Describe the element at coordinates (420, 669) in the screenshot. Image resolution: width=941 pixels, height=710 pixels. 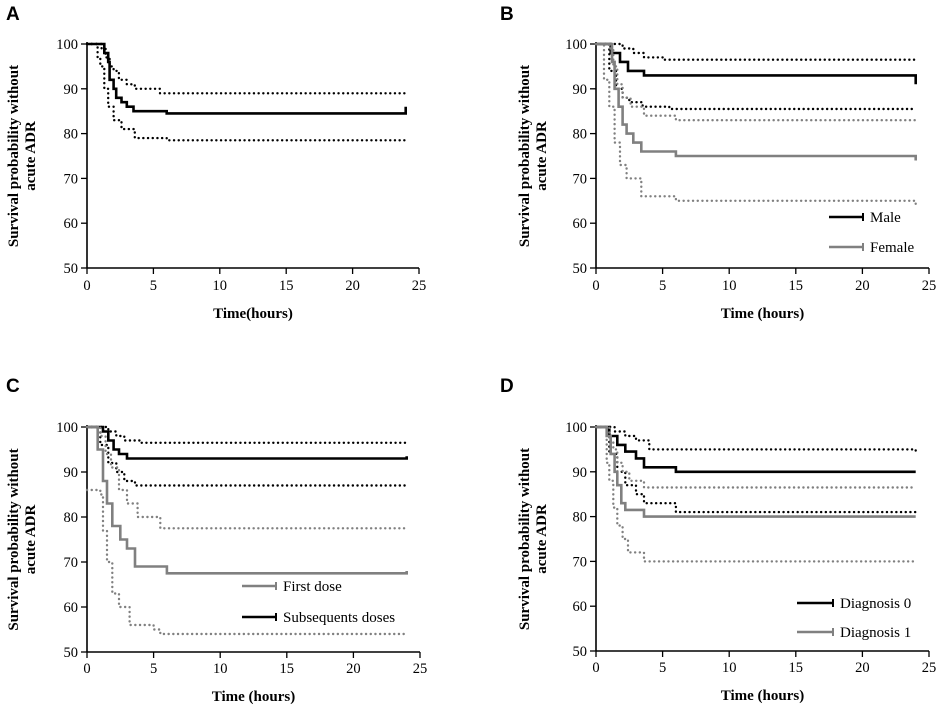
I see `chart-c-x-tick-label: 25` at that location.